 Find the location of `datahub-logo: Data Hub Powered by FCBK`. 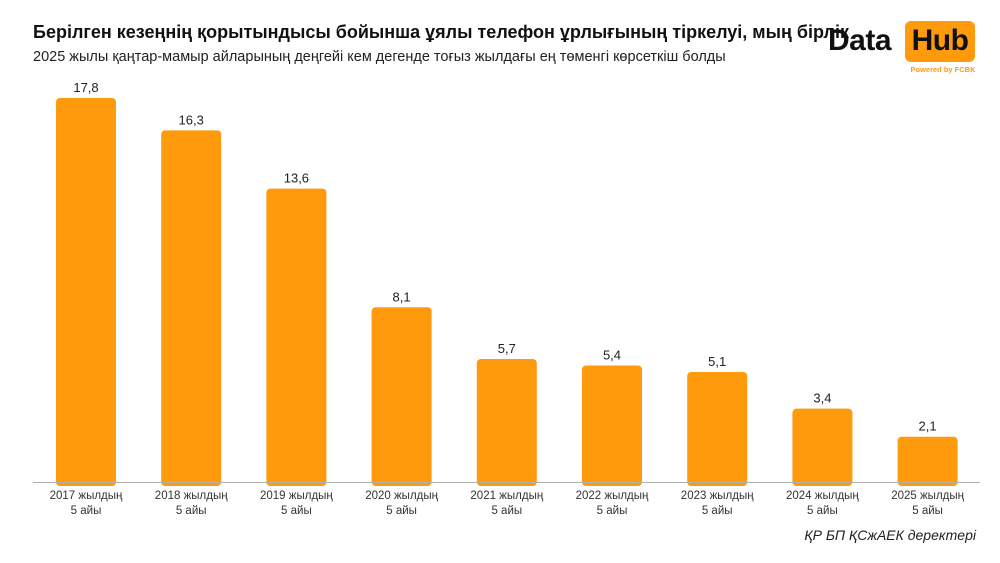

datahub-logo: Data Hub Powered by FCBK is located at coordinates (903, 50).